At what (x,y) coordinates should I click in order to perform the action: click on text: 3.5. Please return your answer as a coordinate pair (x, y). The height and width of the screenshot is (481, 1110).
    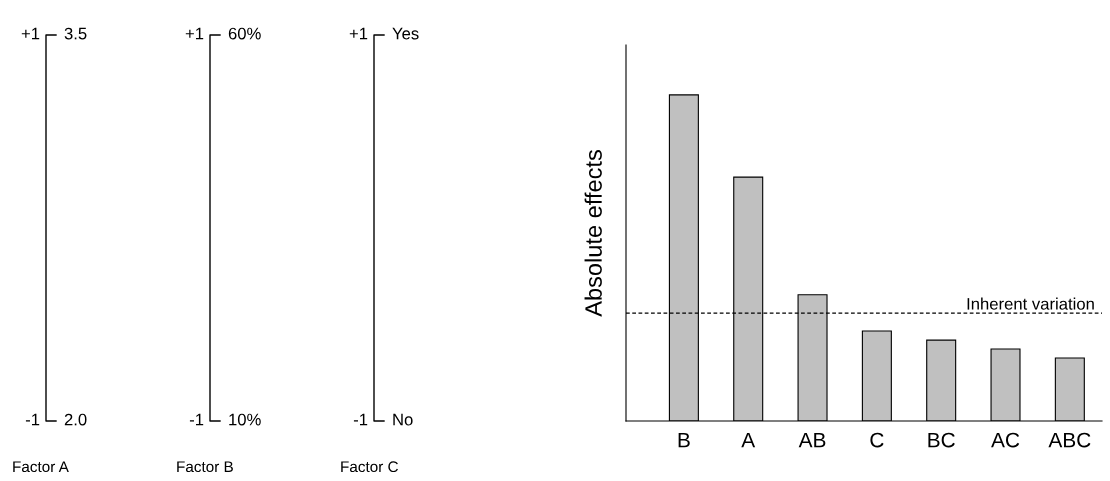
    Looking at the image, I should click on (75, 33).